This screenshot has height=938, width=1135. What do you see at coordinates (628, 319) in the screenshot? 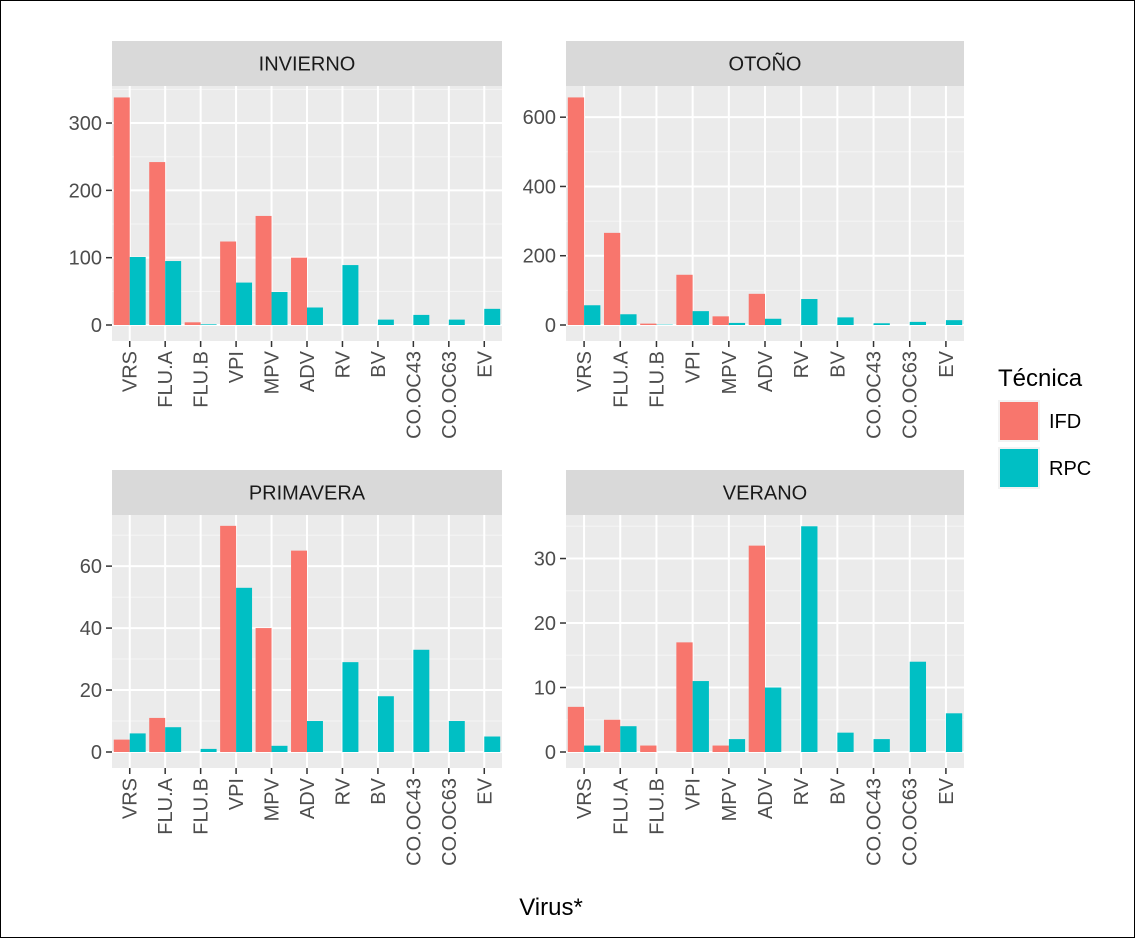
I see `bar-rpc-flu-a` at bounding box center [628, 319].